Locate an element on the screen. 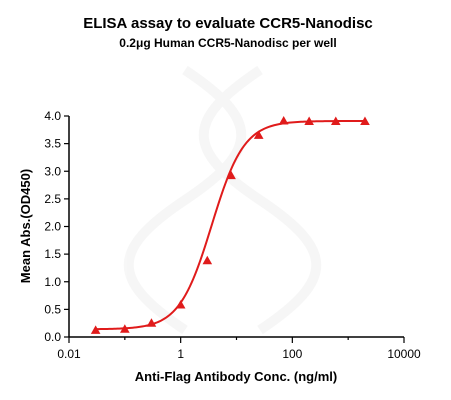 The width and height of the screenshot is (451, 400). y-tick-label: 3.0 is located at coordinates (52, 171).